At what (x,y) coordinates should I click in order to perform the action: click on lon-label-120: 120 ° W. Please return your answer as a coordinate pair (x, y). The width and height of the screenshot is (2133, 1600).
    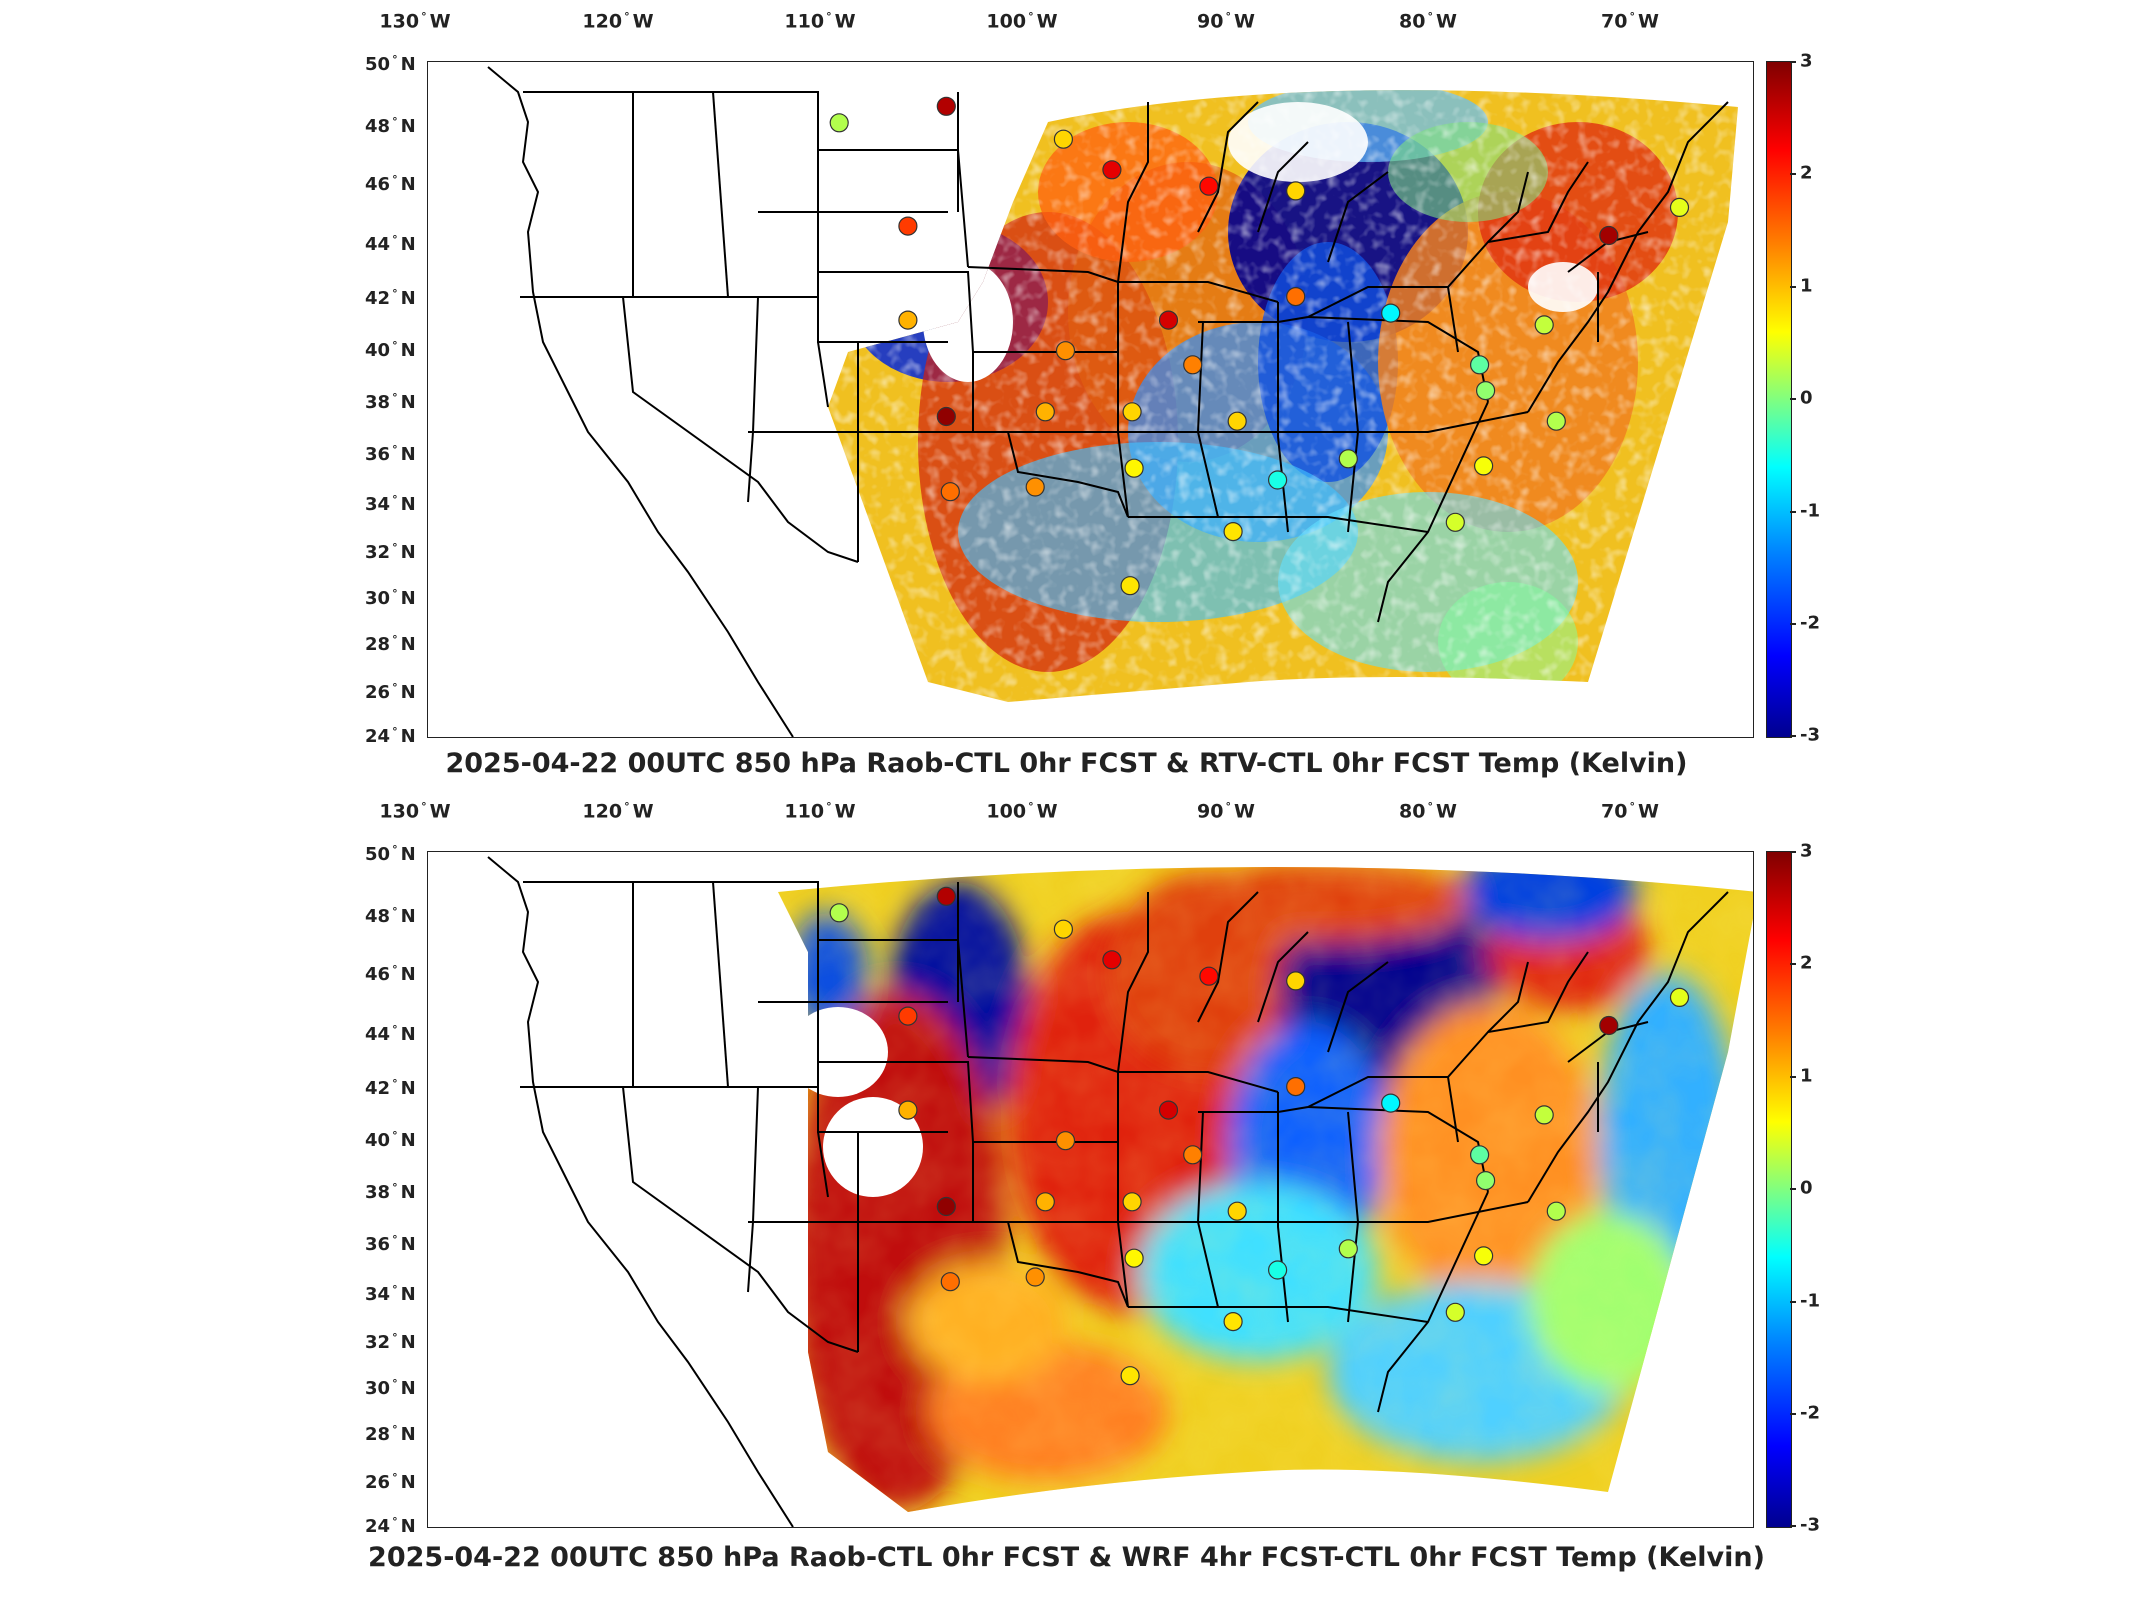
    Looking at the image, I should click on (618, 21).